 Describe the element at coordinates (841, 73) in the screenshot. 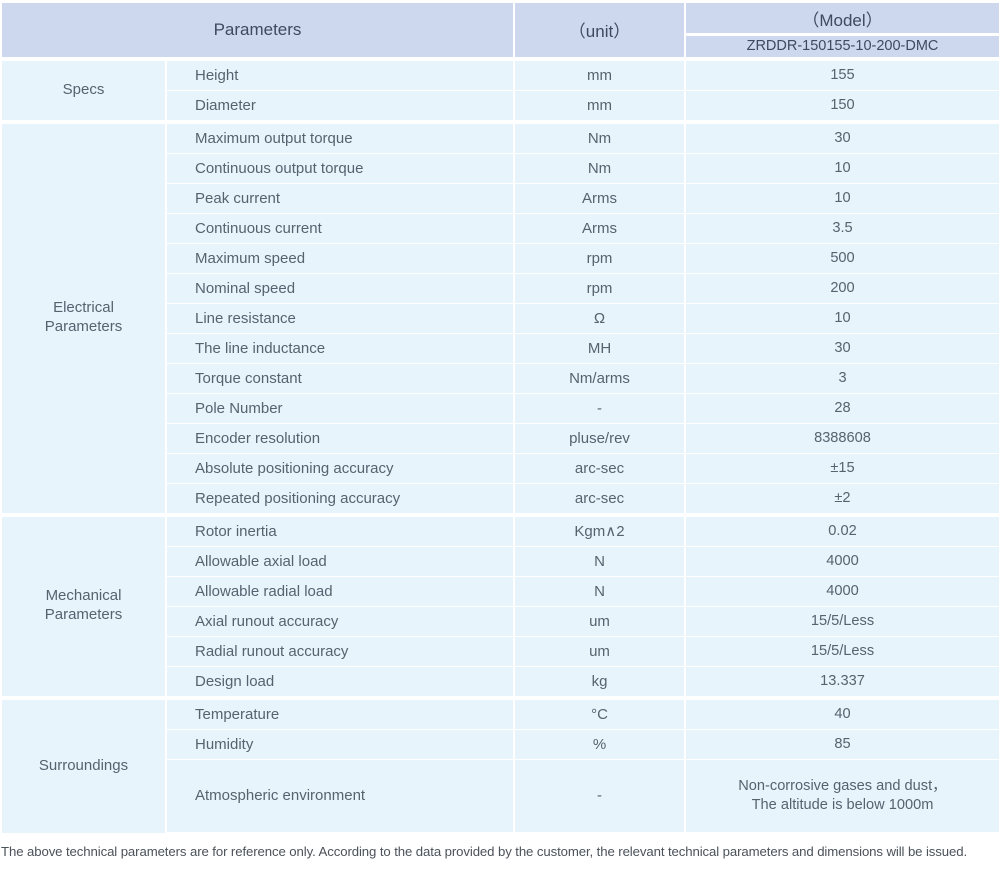

I see `value-cell: 155` at that location.